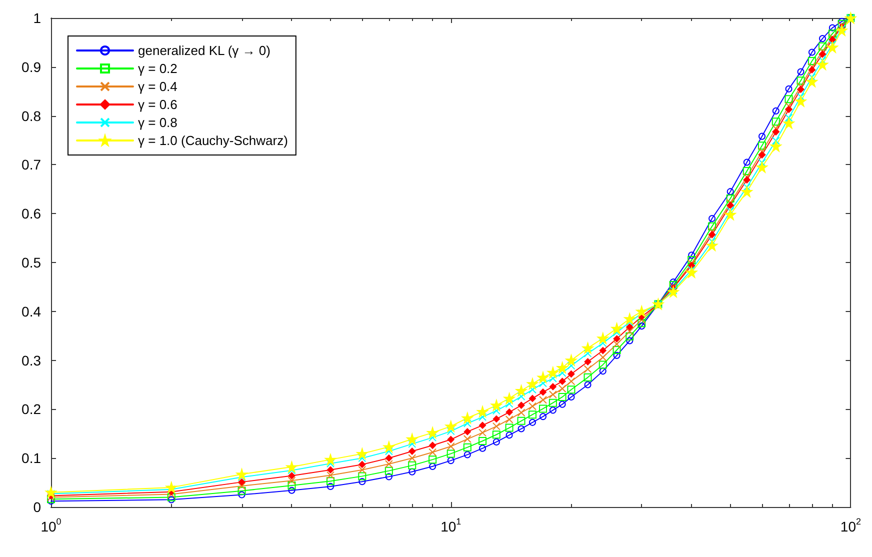  I want to click on legend-label: γ = 0.6, so click(158, 104).